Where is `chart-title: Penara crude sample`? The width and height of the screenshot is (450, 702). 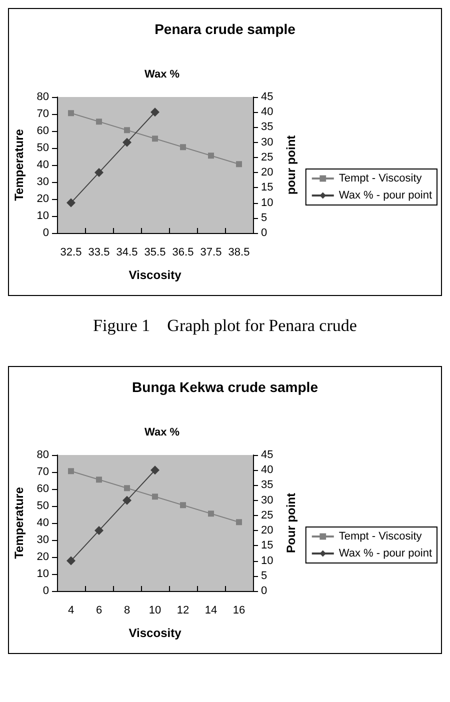
chart-title: Penara crude sample is located at coordinates (225, 29).